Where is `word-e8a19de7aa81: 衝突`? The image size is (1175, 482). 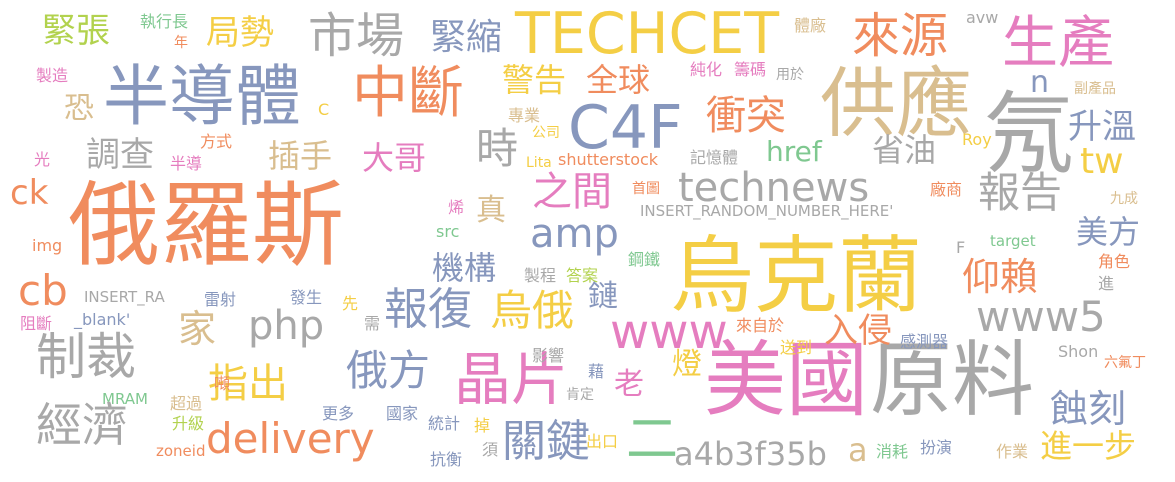
word-e8a19de7aa81: 衝突 is located at coordinates (746, 116).